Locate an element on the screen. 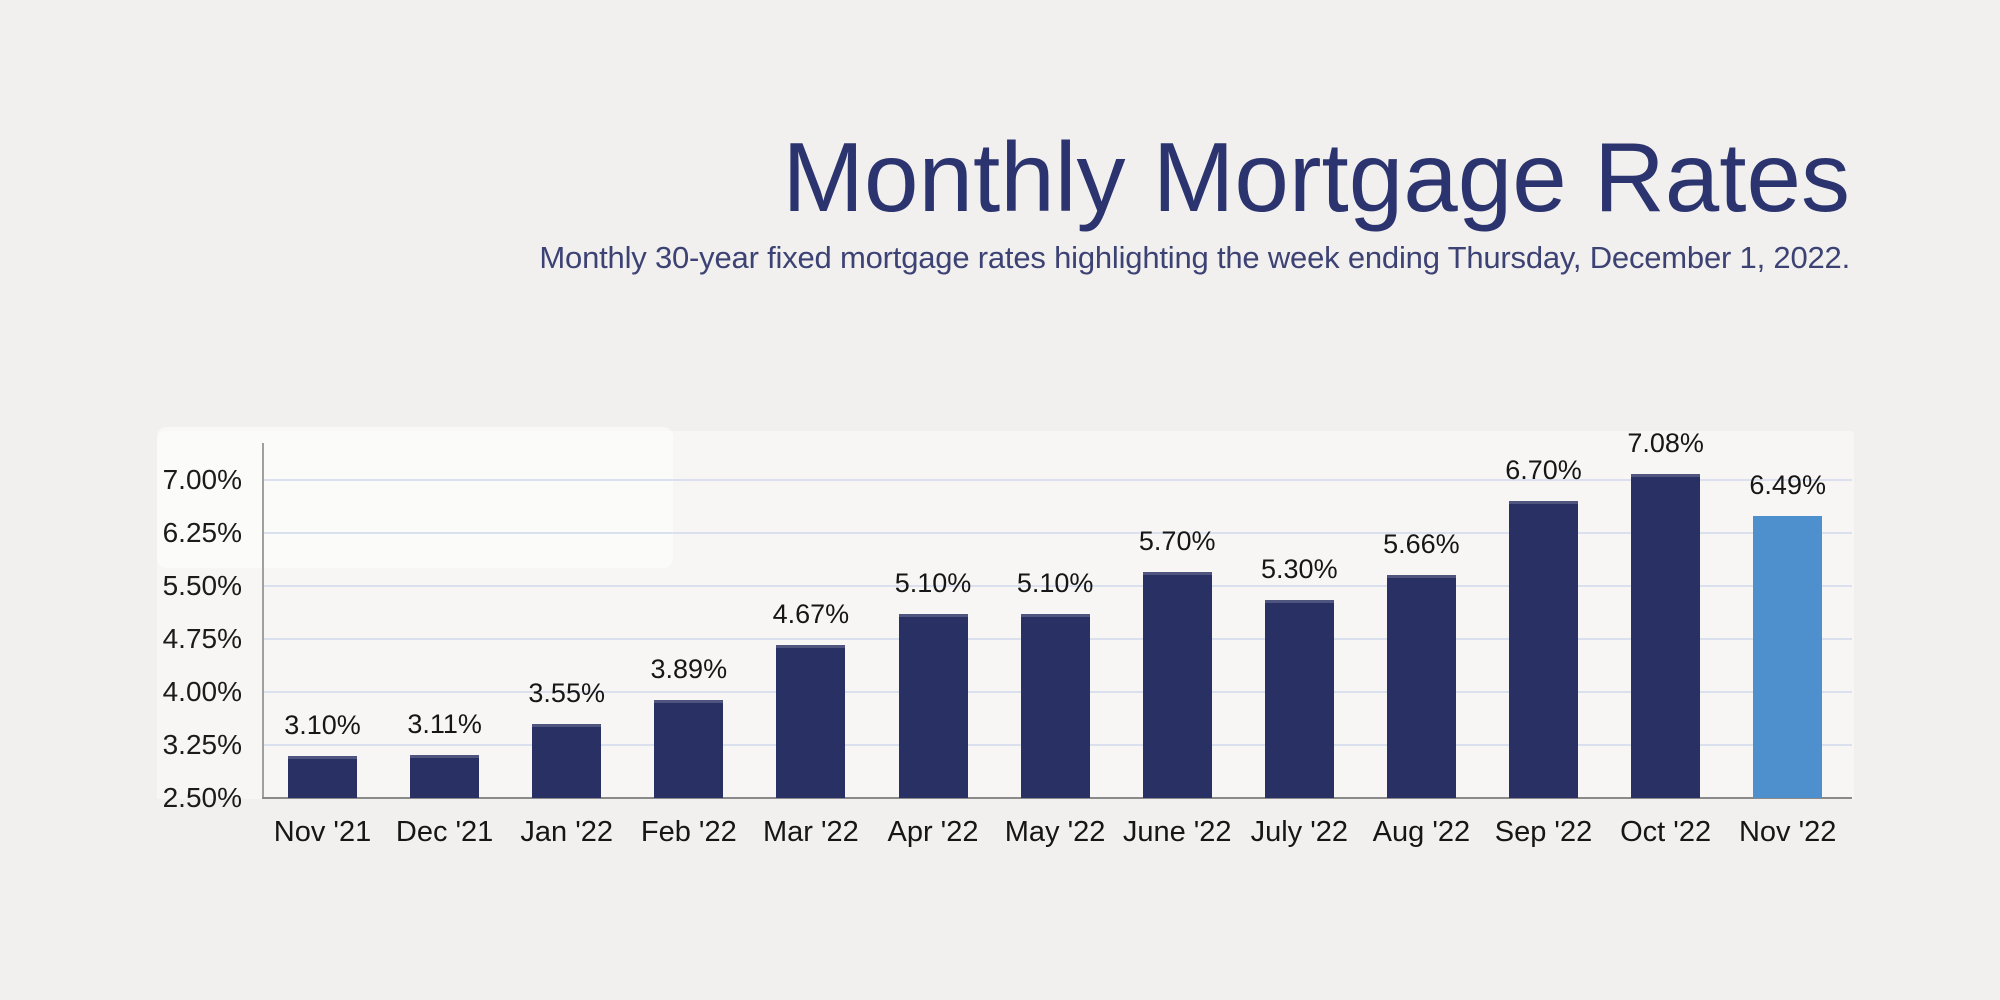  y-axis-line is located at coordinates (263, 621).